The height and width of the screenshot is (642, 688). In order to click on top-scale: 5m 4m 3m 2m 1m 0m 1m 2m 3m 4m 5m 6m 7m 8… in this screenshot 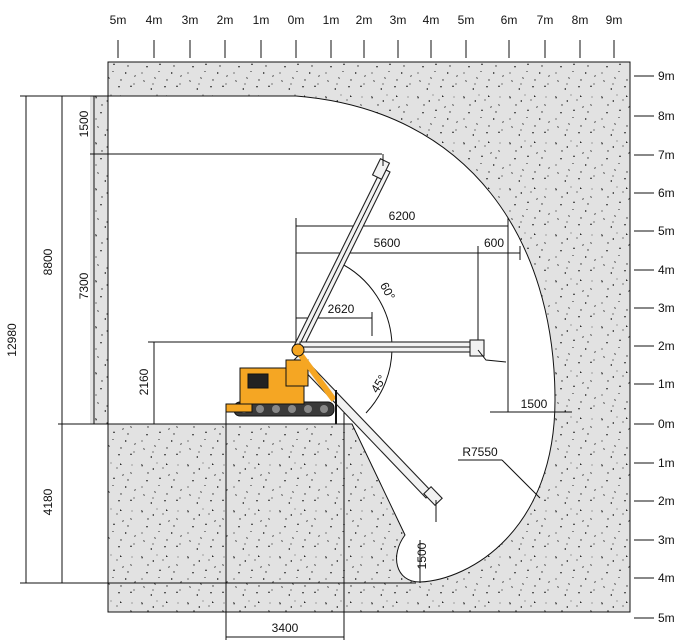, I will do `click(366, 35)`.